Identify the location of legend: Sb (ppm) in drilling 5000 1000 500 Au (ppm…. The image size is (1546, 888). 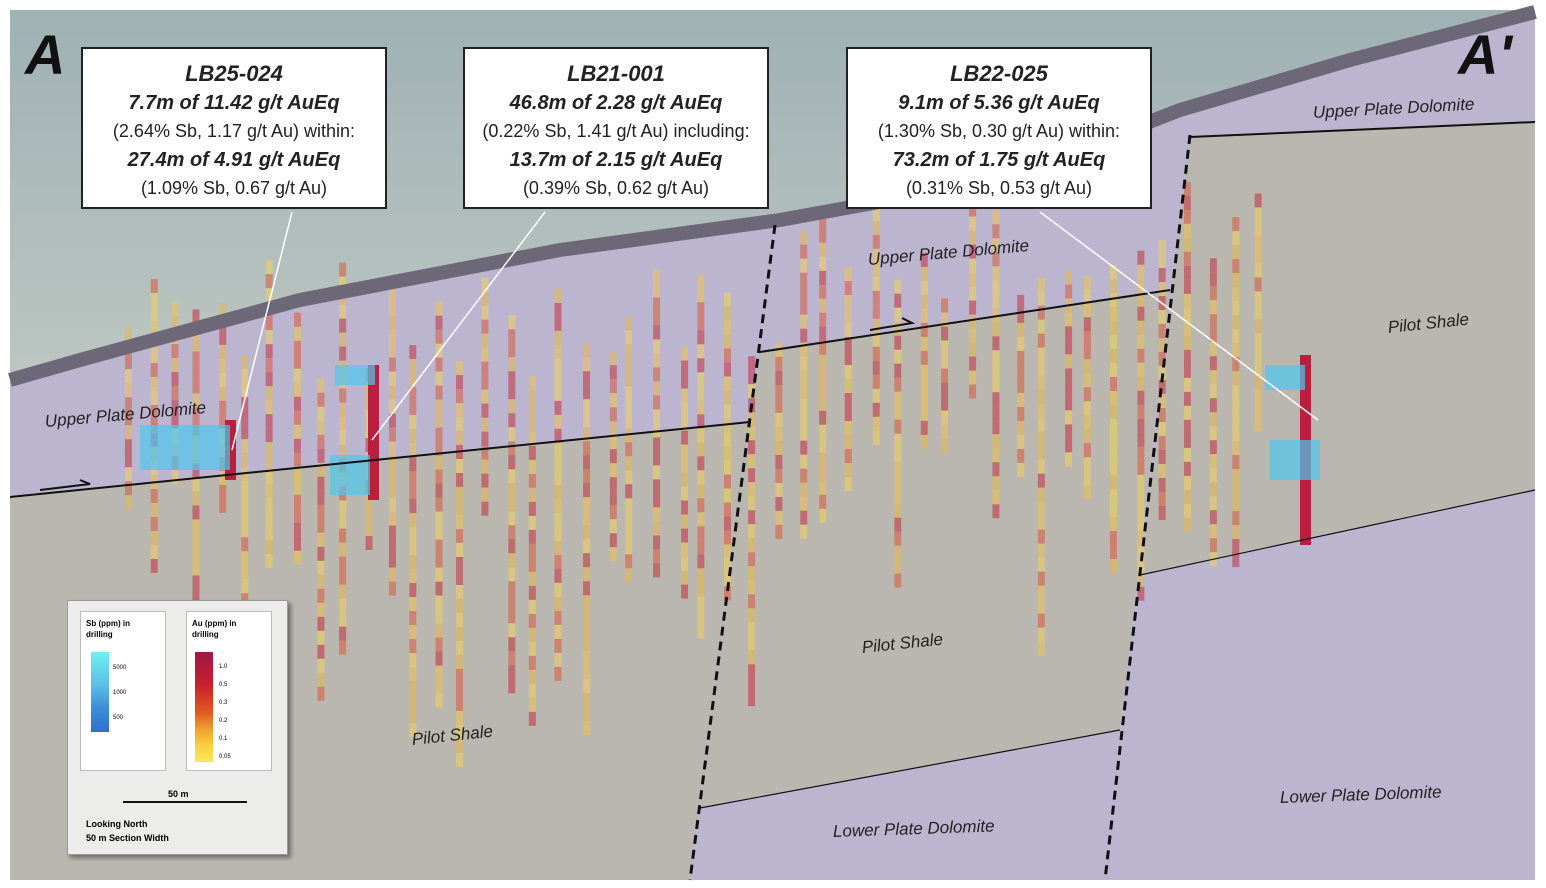
(177, 727).